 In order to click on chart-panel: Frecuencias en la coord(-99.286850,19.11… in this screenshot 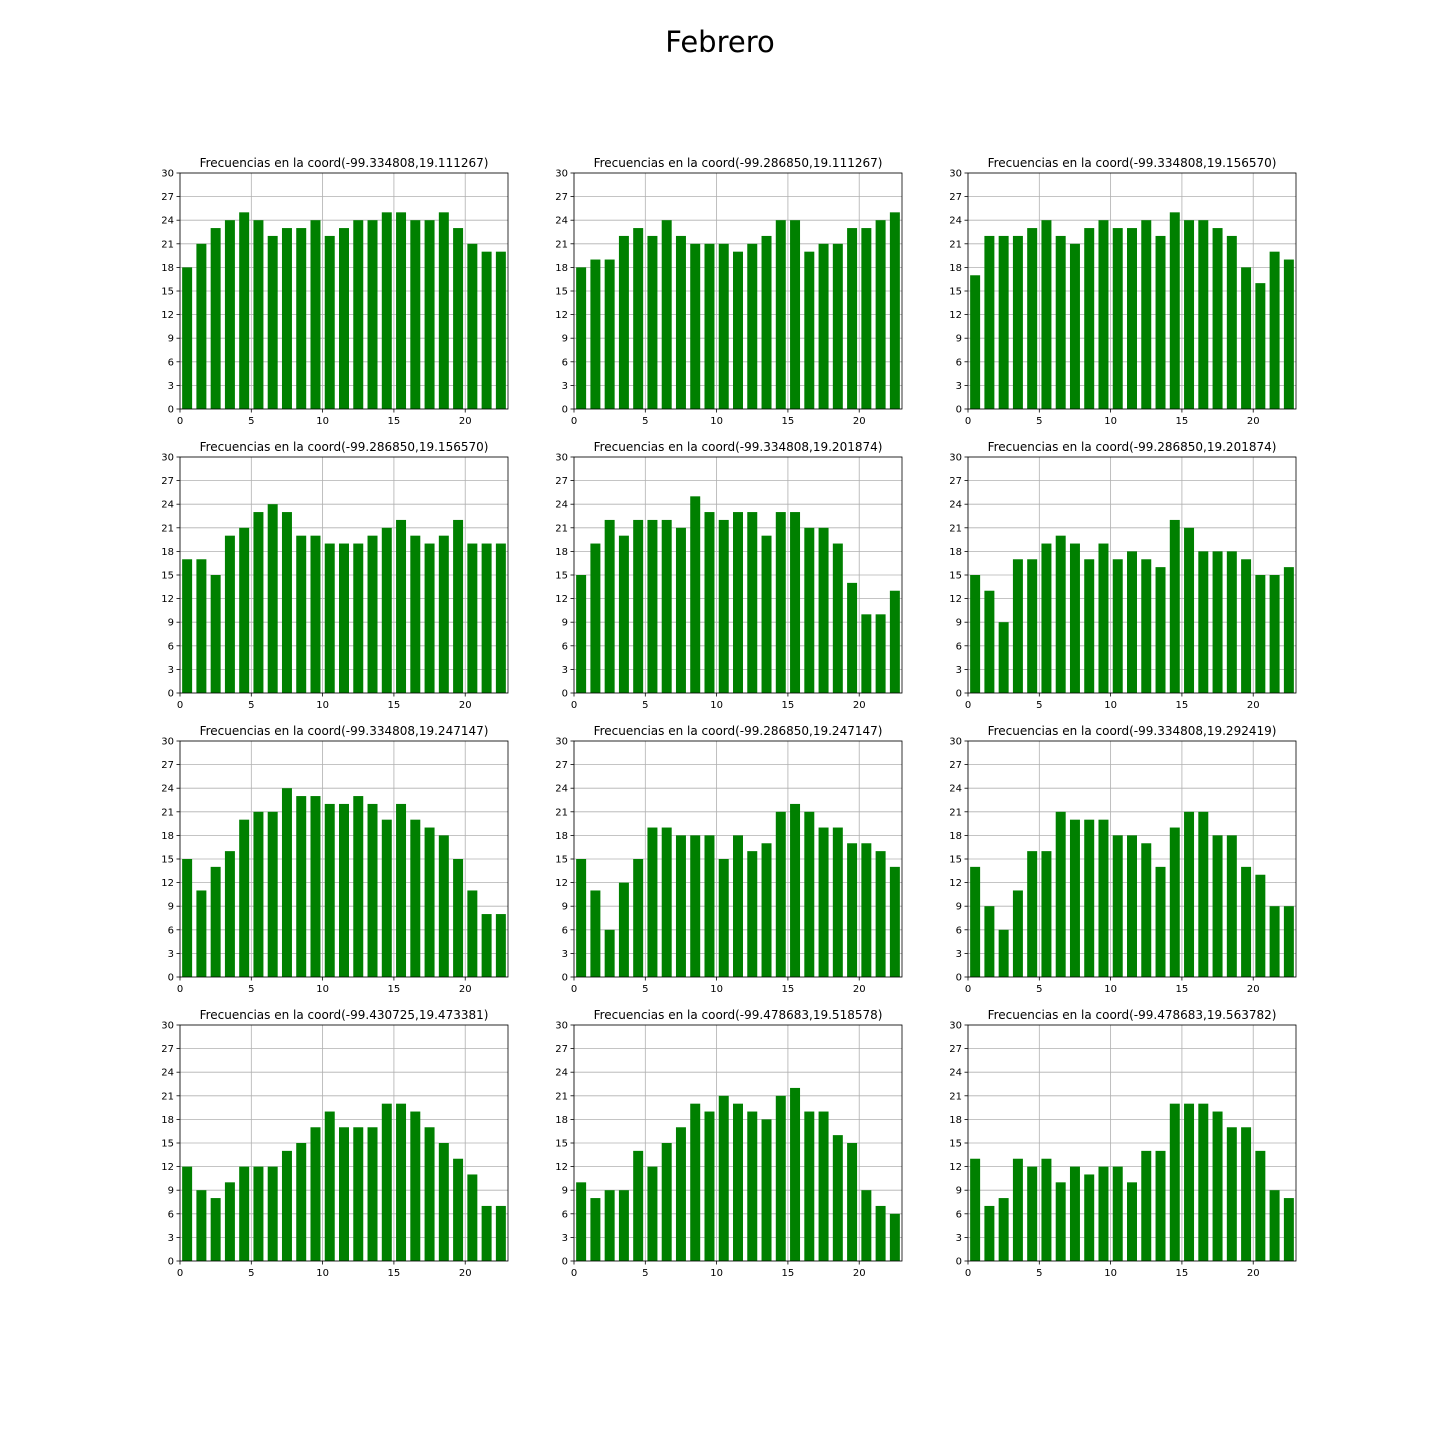, I will do `click(729, 291)`.